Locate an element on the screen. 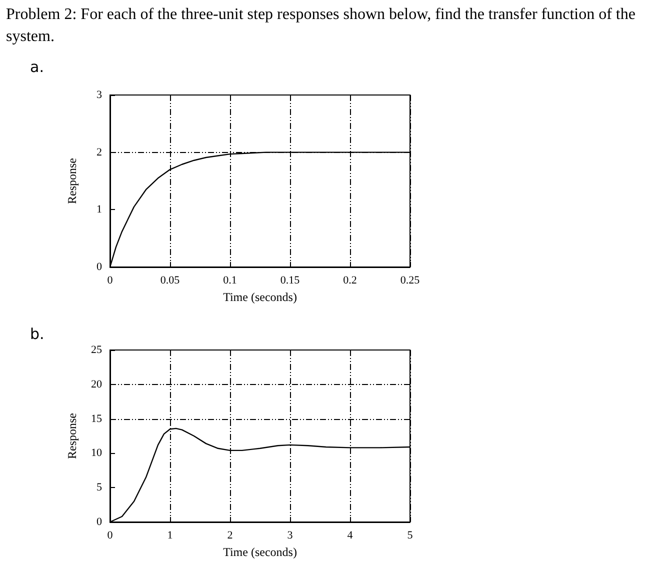  y-tick-label: 25 is located at coordinates (96, 350).